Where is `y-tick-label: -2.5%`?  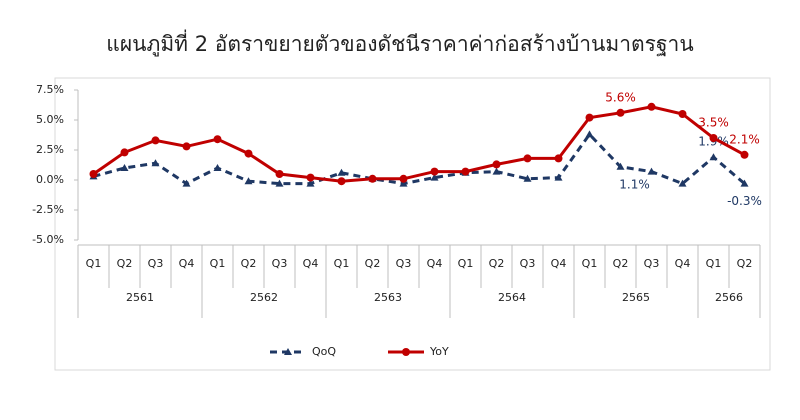 y-tick-label: -2.5% is located at coordinates (48, 209).